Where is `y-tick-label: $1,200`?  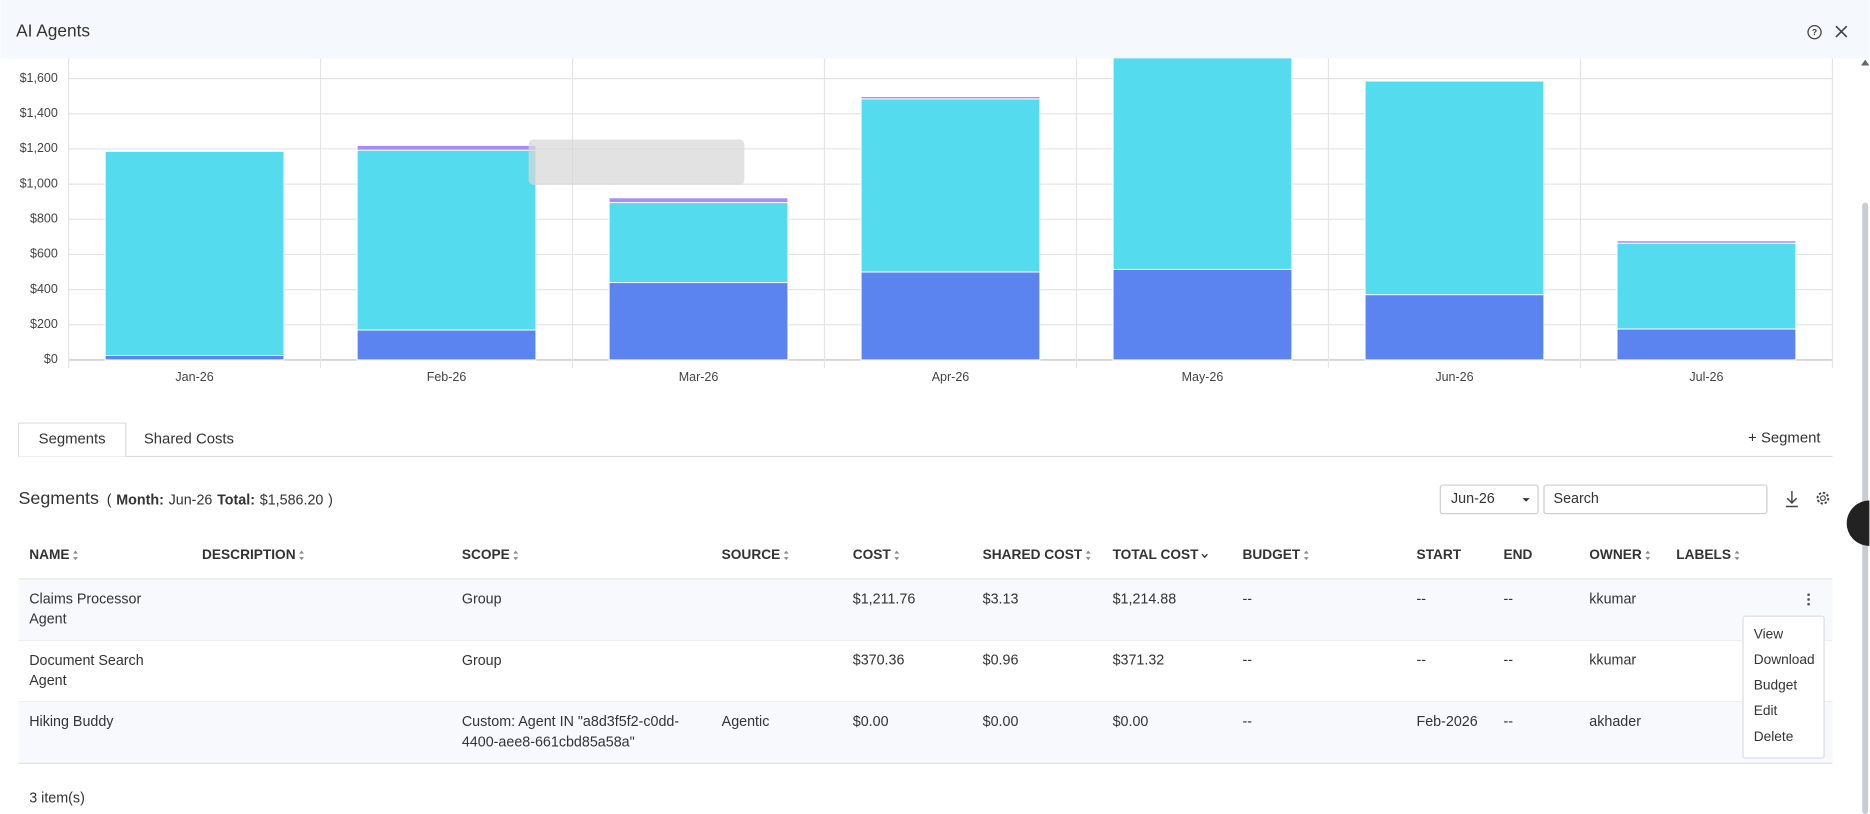
y-tick-label: $1,200 is located at coordinates (39, 148).